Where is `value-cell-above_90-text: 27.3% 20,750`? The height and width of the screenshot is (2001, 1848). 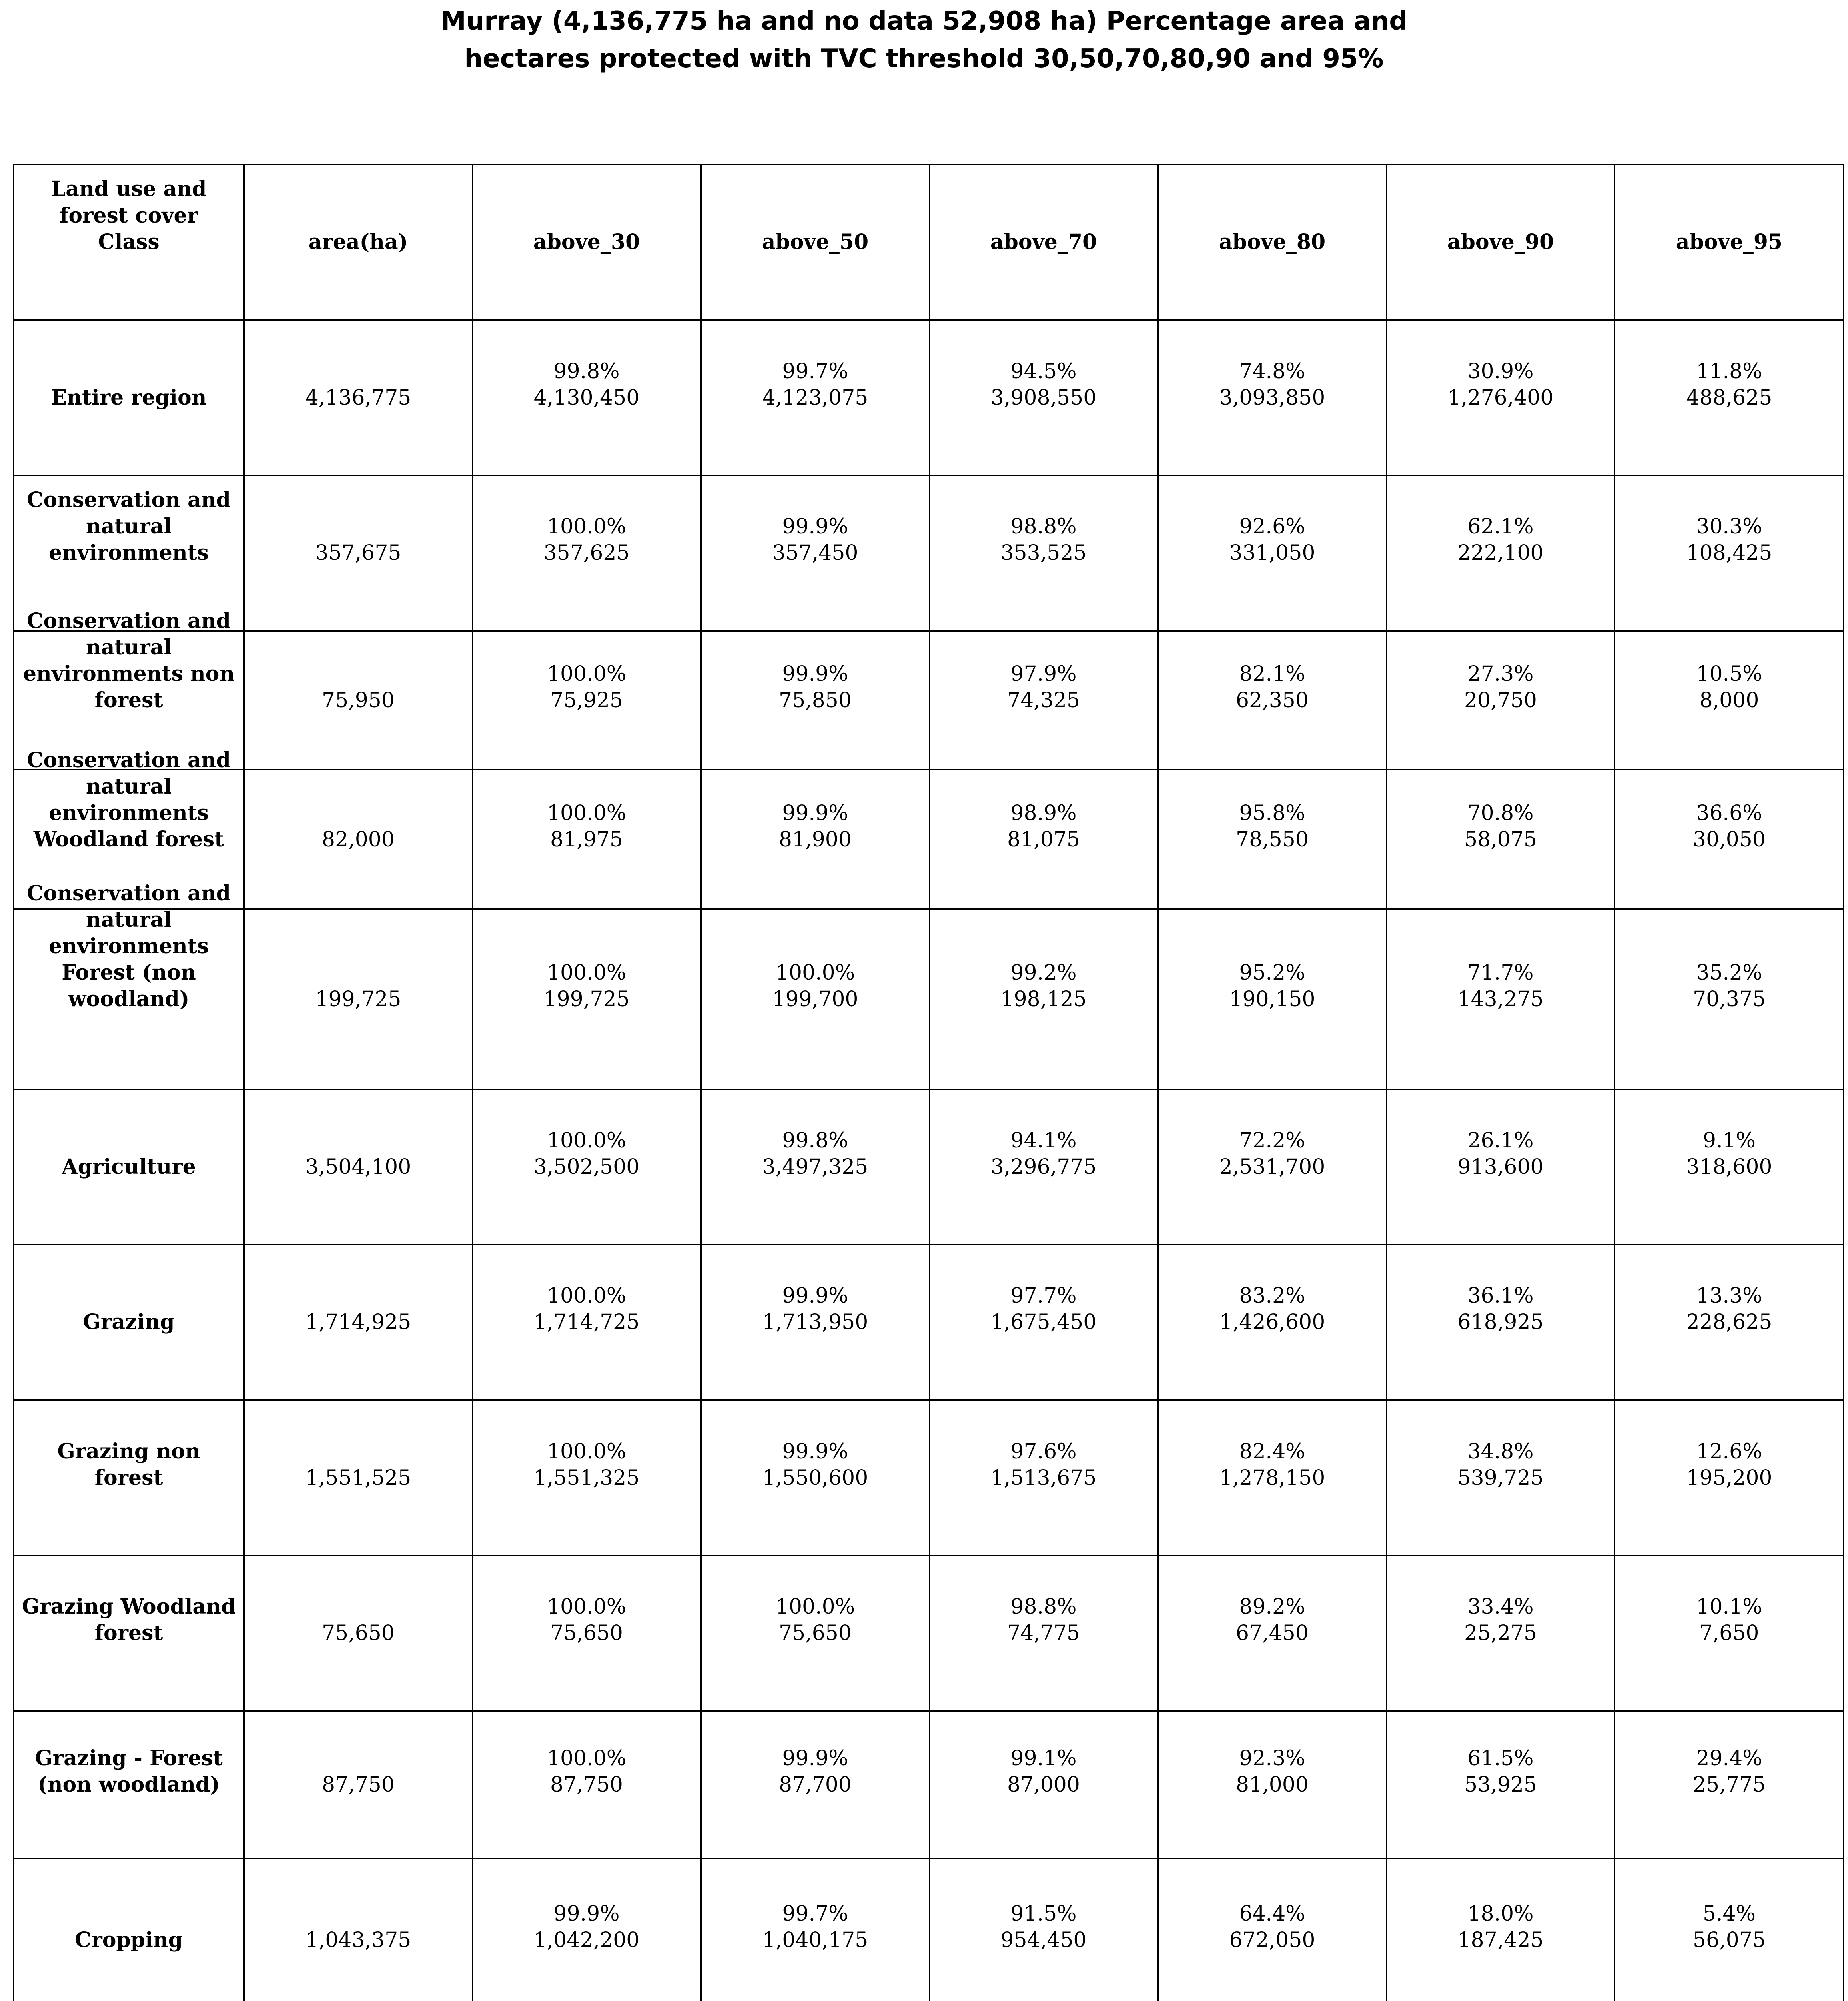 value-cell-above_90-text: 27.3% 20,750 is located at coordinates (1500, 687).